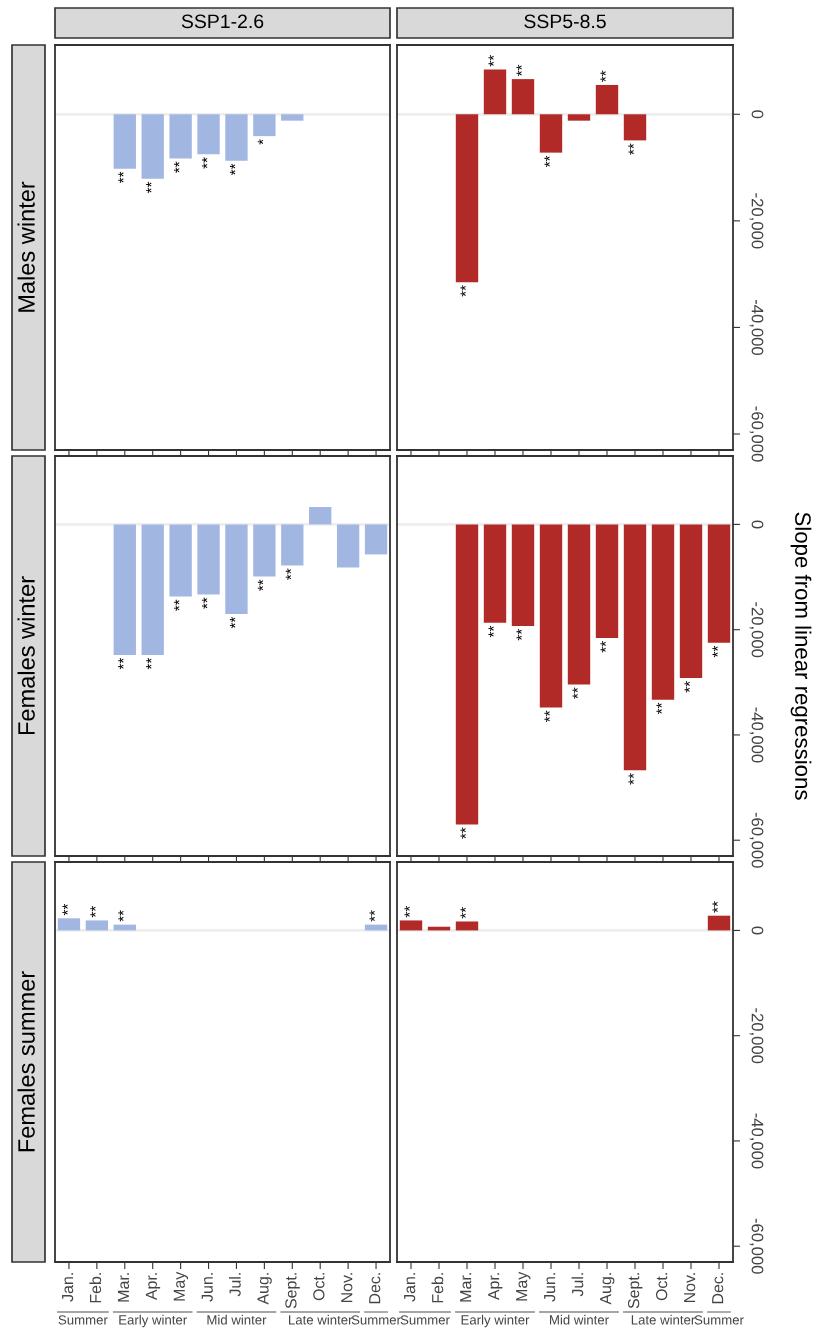 The width and height of the screenshot is (814, 1330). What do you see at coordinates (26, 246) in the screenshot?
I see `y-axis-title: Males winter` at bounding box center [26, 246].